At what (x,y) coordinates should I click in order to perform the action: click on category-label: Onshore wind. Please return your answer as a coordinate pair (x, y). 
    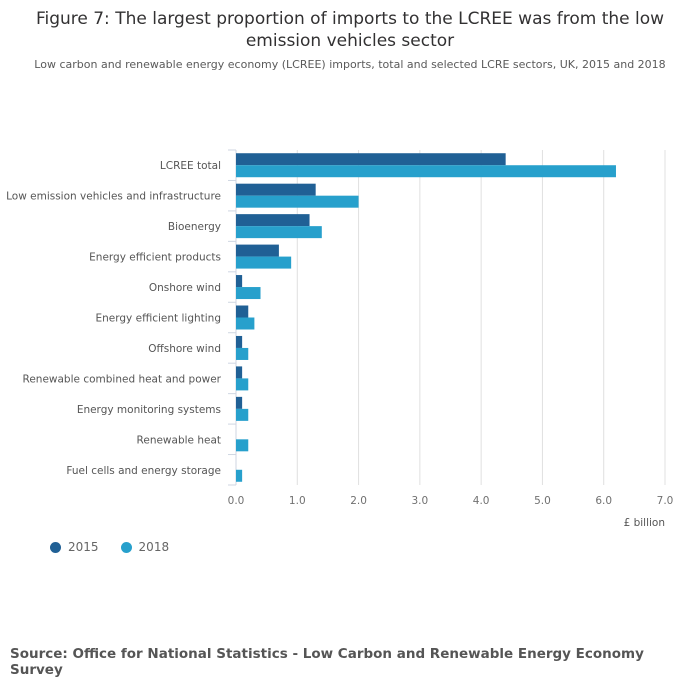
    Looking at the image, I should click on (185, 288).